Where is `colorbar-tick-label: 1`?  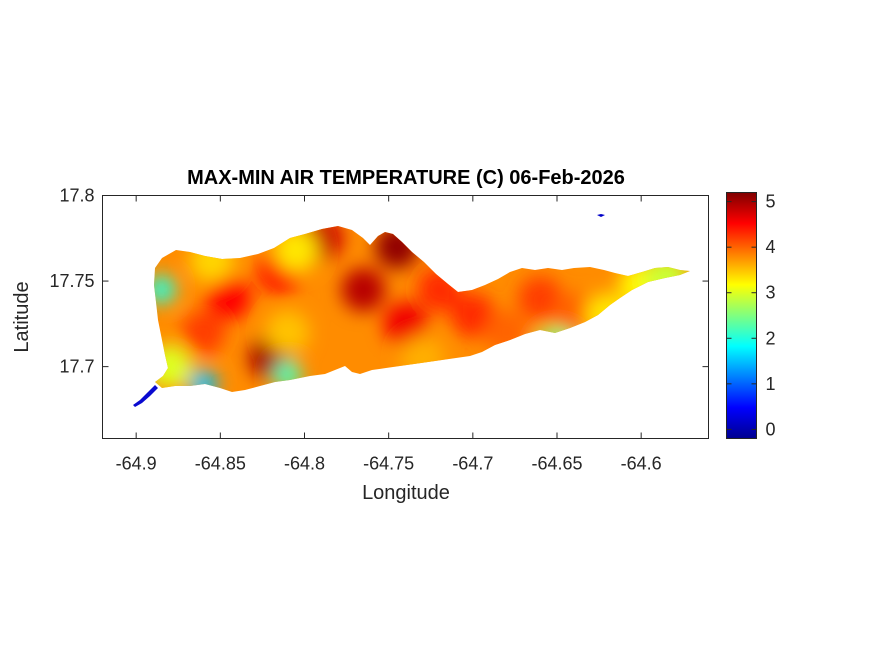 colorbar-tick-label: 1 is located at coordinates (771, 384).